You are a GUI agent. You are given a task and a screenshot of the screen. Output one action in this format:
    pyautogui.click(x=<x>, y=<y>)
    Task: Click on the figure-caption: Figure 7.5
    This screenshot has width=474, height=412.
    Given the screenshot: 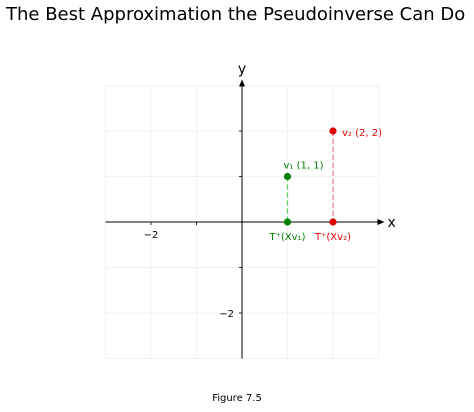 What is the action you would take?
    pyautogui.click(x=237, y=398)
    